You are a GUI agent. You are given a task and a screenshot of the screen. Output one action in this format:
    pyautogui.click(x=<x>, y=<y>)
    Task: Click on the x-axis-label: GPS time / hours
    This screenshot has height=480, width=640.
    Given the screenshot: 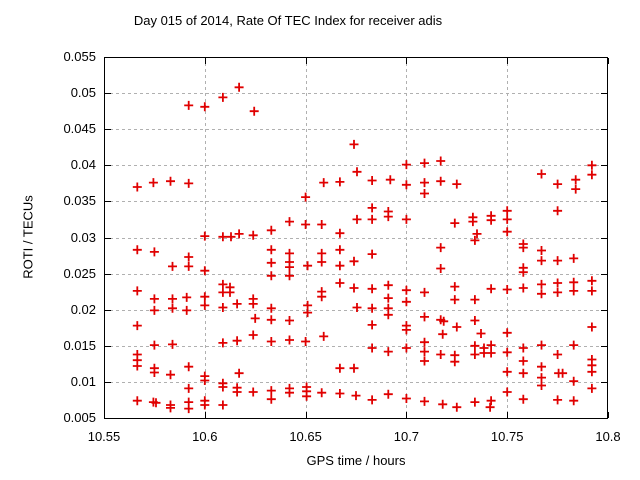 What is the action you would take?
    pyautogui.click(x=356, y=460)
    